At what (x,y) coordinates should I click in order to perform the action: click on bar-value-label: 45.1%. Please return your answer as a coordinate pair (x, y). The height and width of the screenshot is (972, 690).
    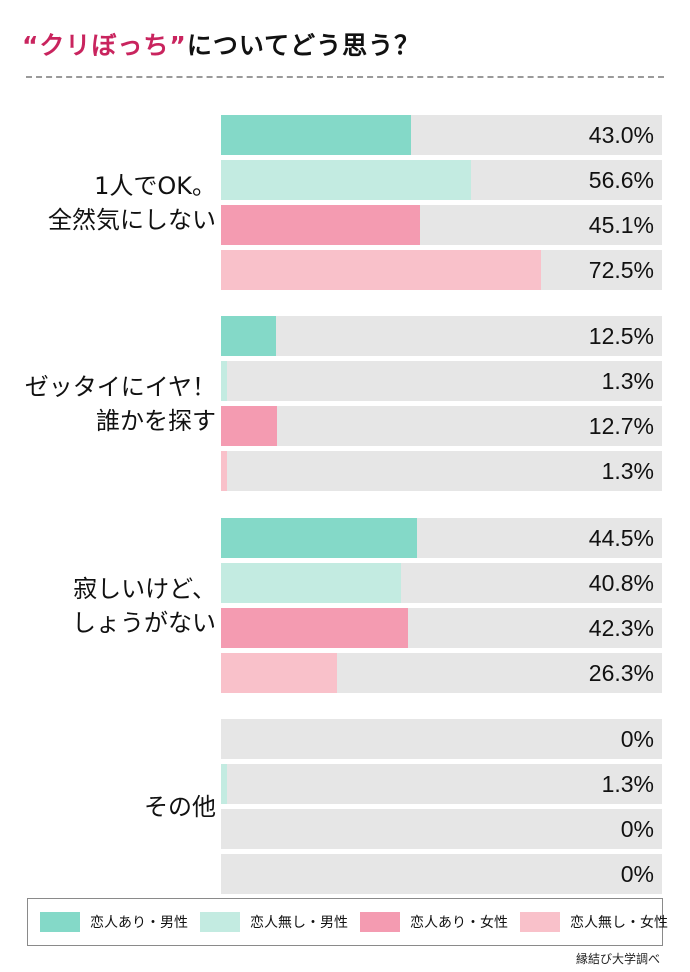
    Looking at the image, I should click on (621, 225).